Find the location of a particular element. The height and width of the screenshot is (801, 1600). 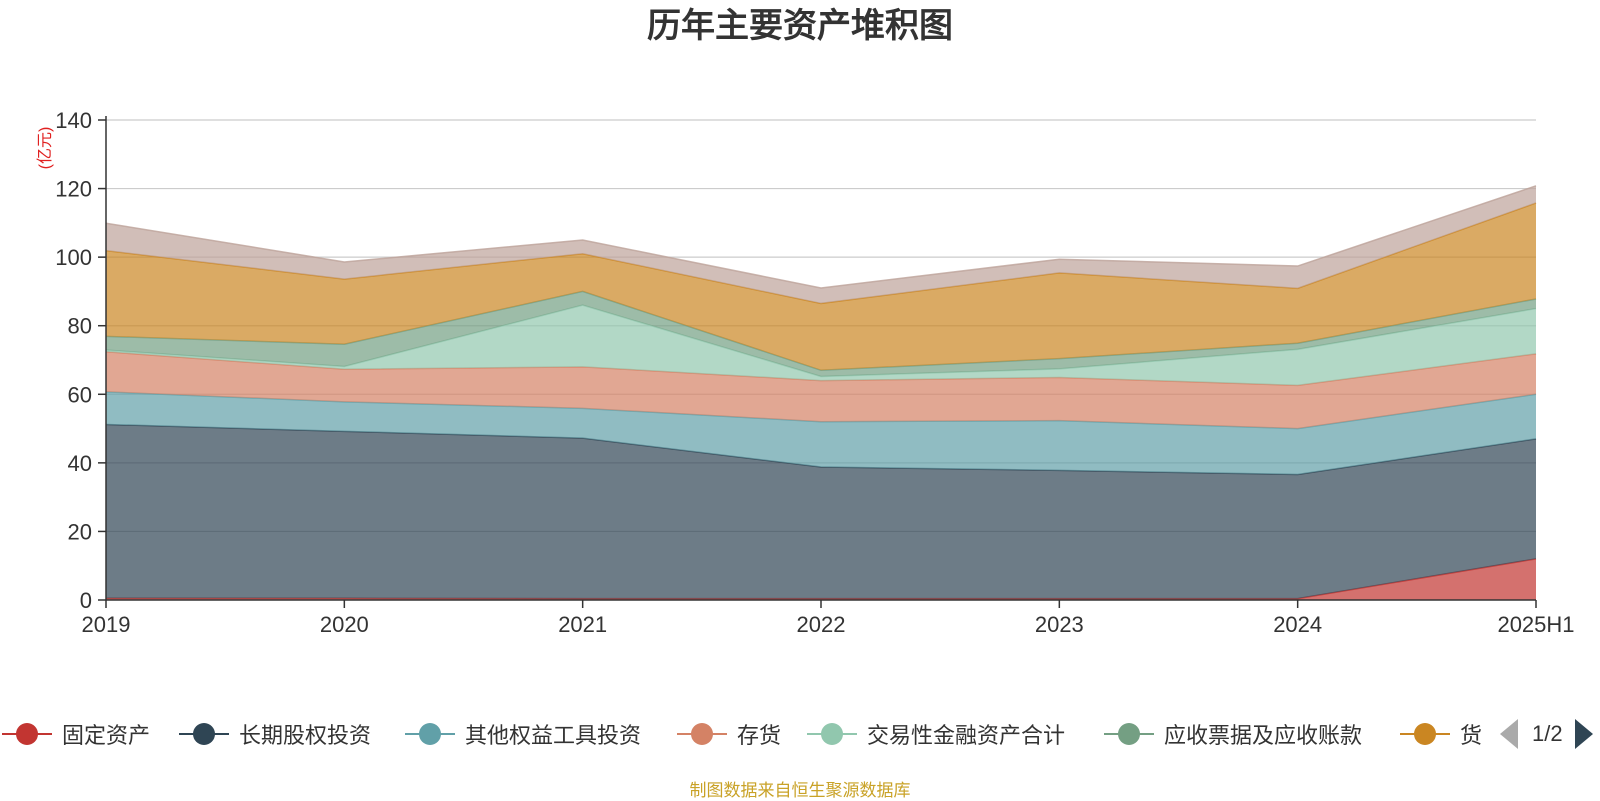

legend-label: 固定资产 is located at coordinates (106, 735).